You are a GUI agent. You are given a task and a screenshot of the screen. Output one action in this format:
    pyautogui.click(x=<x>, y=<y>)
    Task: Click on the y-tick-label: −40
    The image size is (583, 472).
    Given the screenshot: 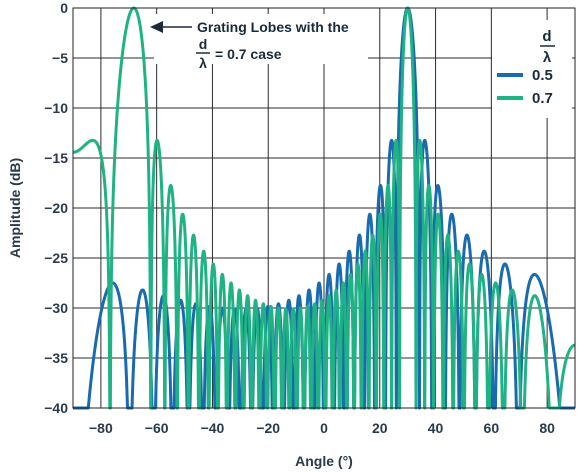 What is the action you would take?
    pyautogui.click(x=56, y=408)
    